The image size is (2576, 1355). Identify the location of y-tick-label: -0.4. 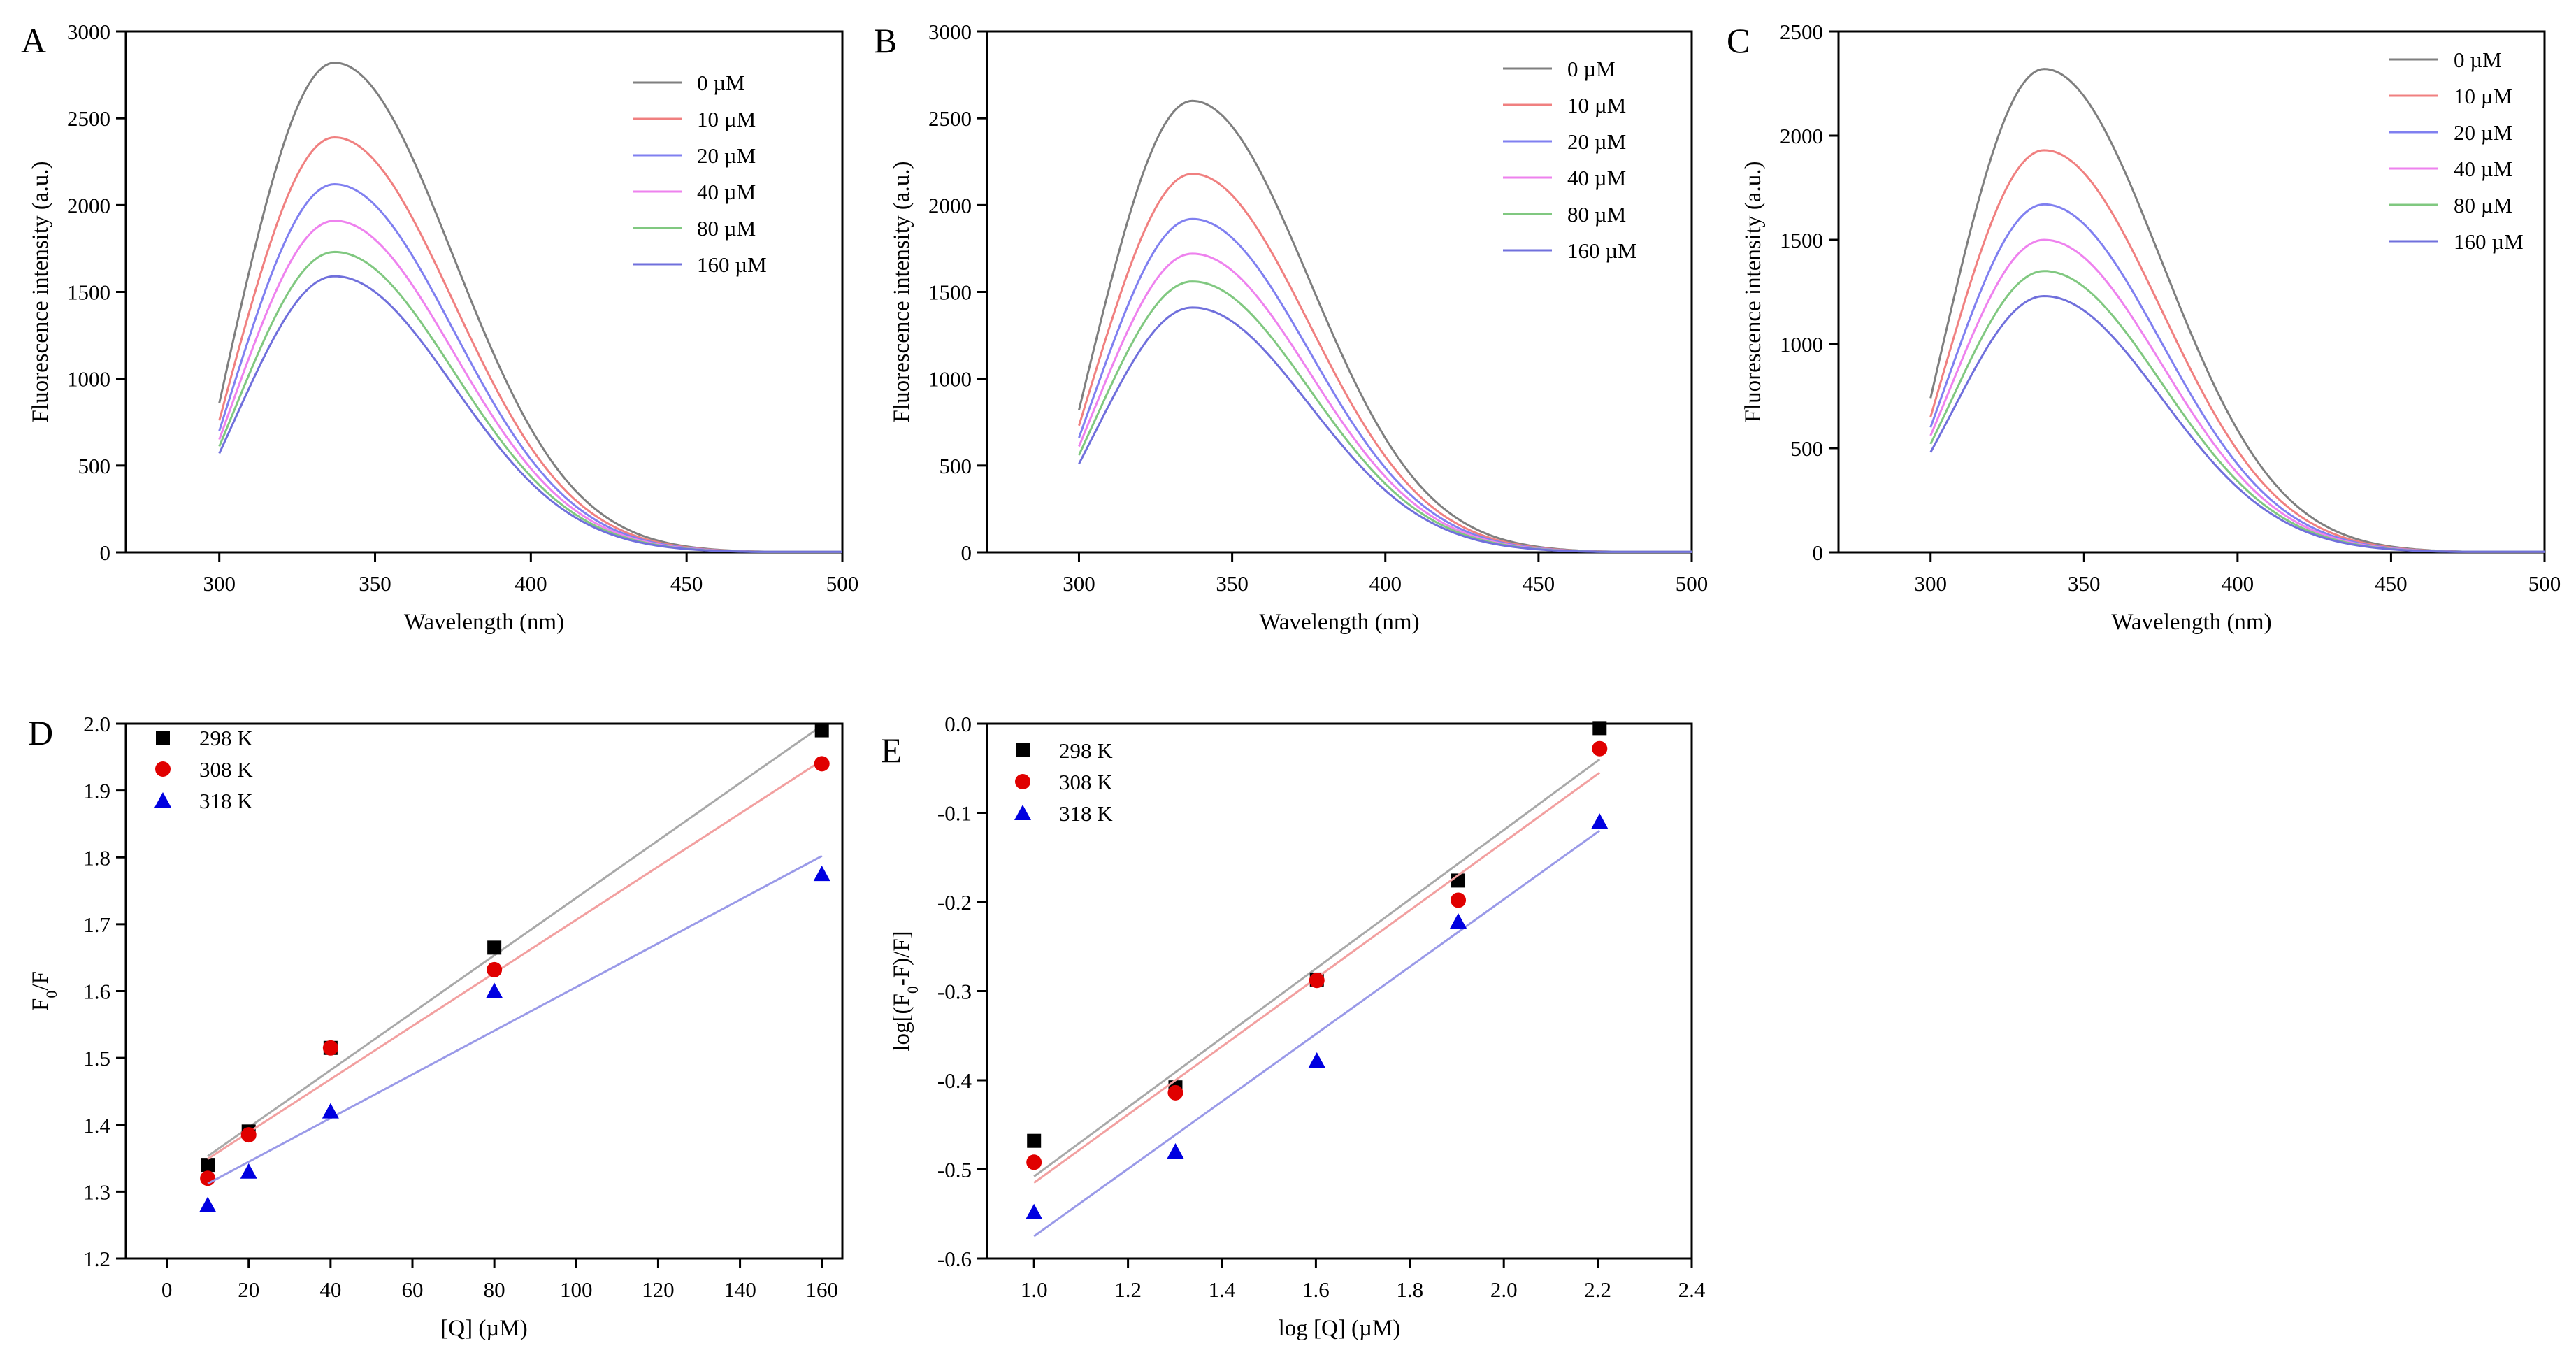
(954, 1080).